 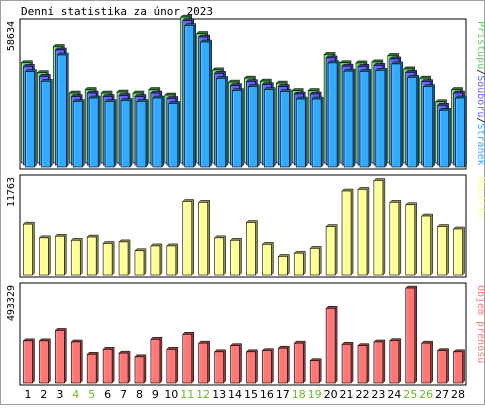 I want to click on day-label-26: 26, so click(x=426, y=394).